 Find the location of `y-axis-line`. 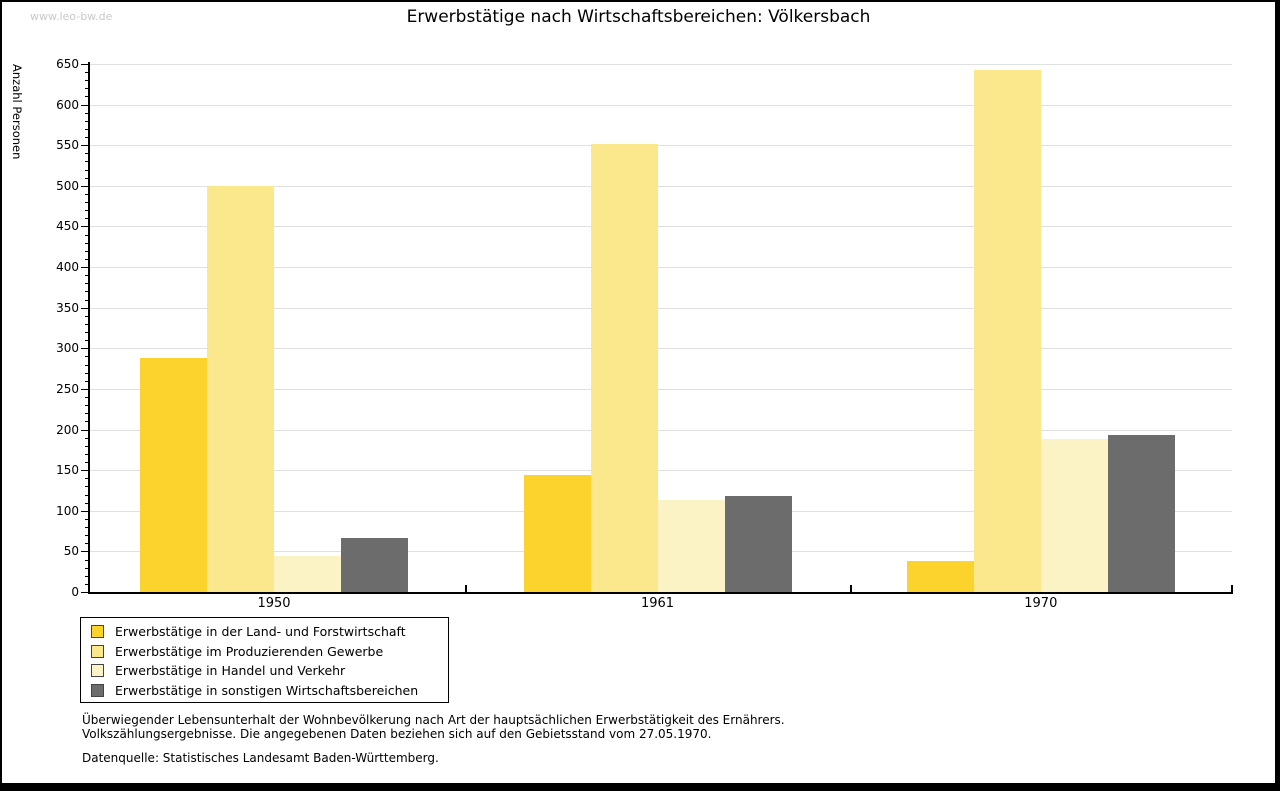

y-axis-line is located at coordinates (89, 328).